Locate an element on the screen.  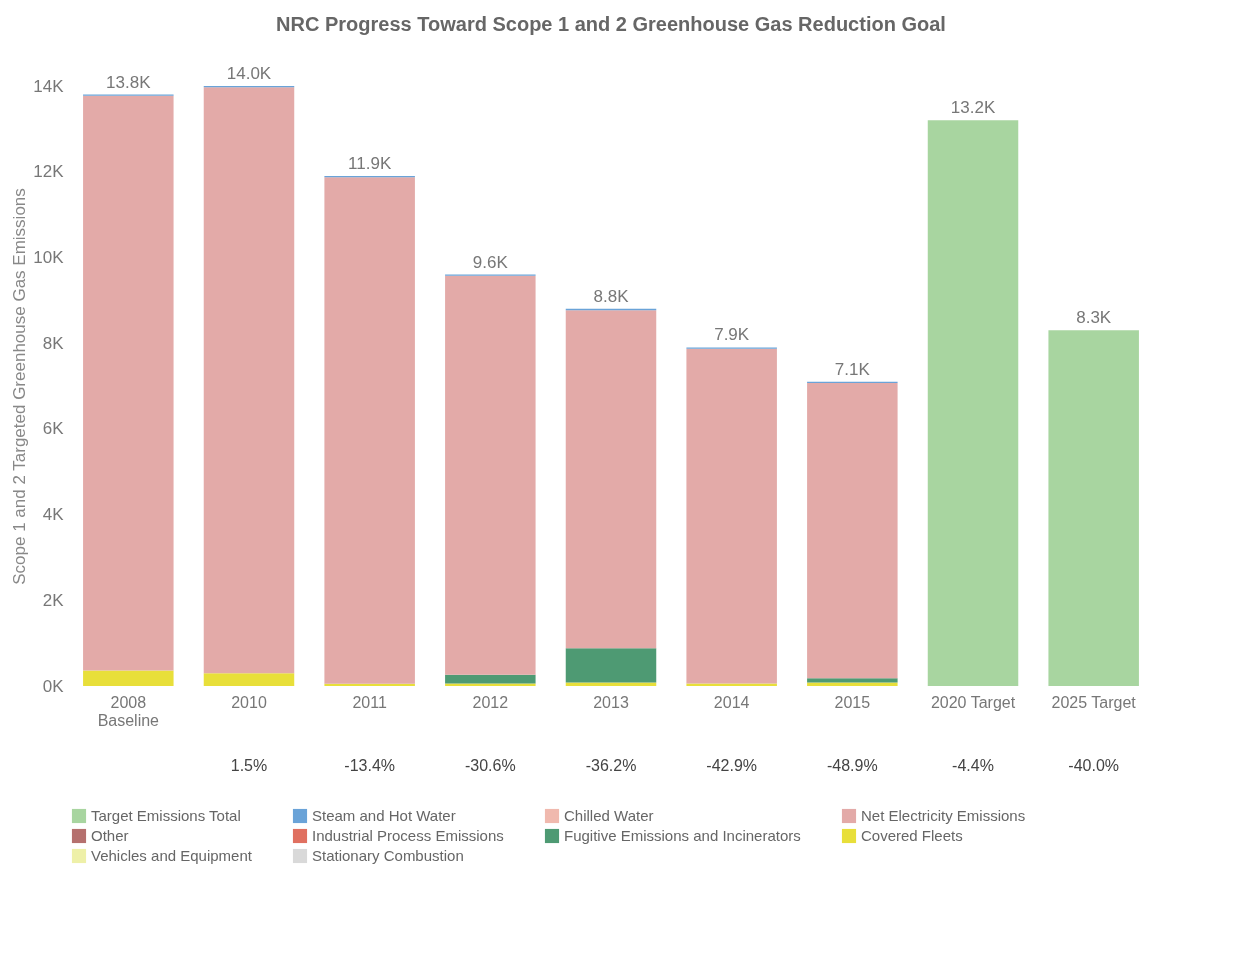
legend-label: Industrial Process Emissions is located at coordinates (408, 835).